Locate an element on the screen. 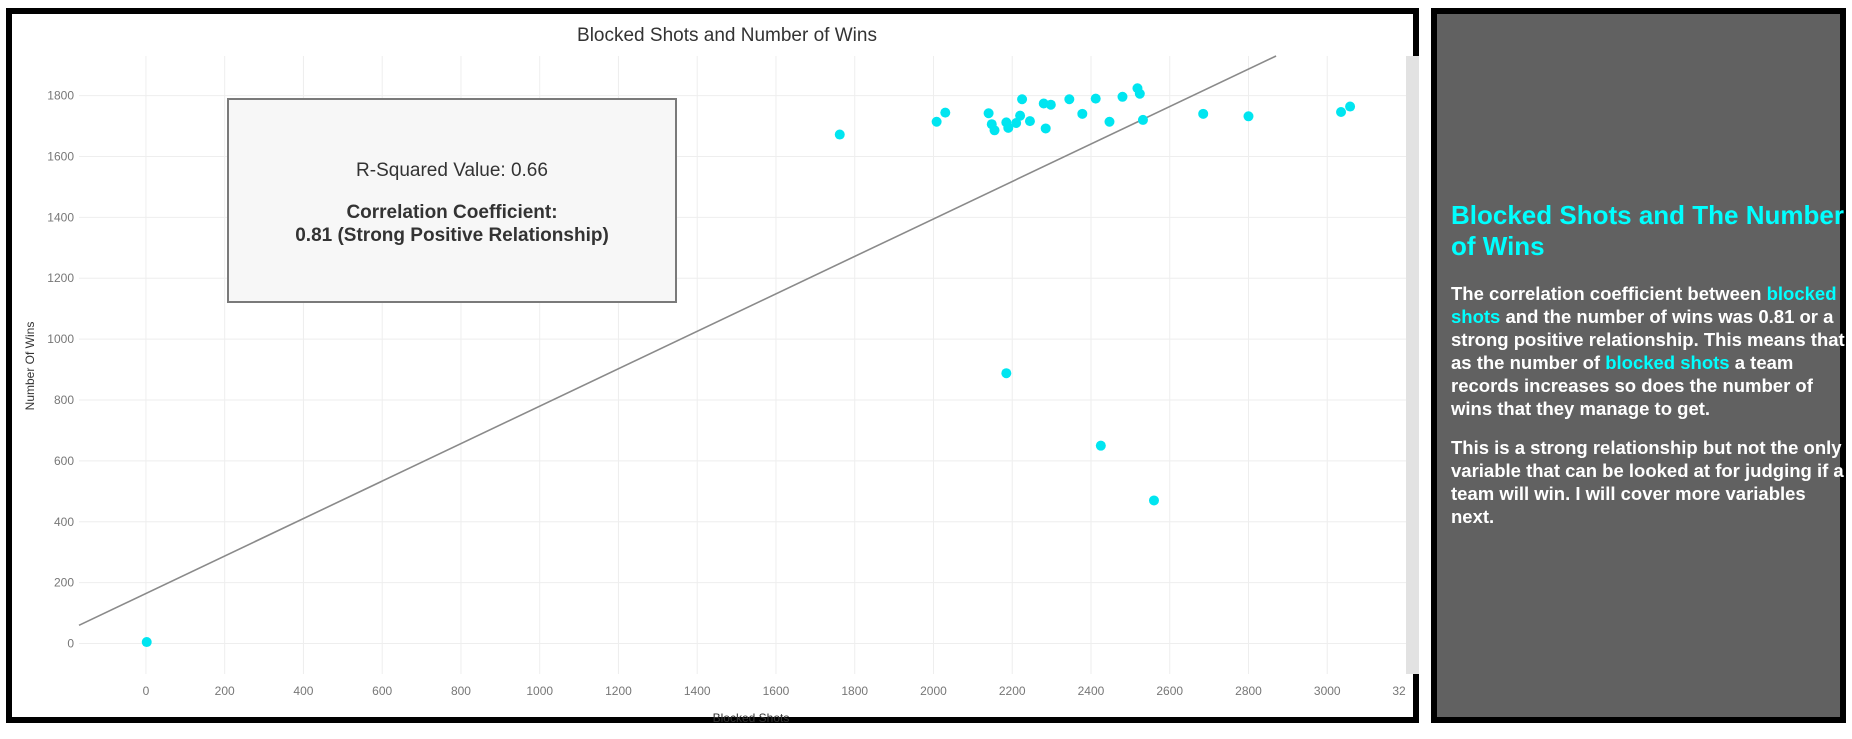 The image size is (1852, 739). correlation-value: 0.81 (Strong Positive Relationship) is located at coordinates (452, 235).